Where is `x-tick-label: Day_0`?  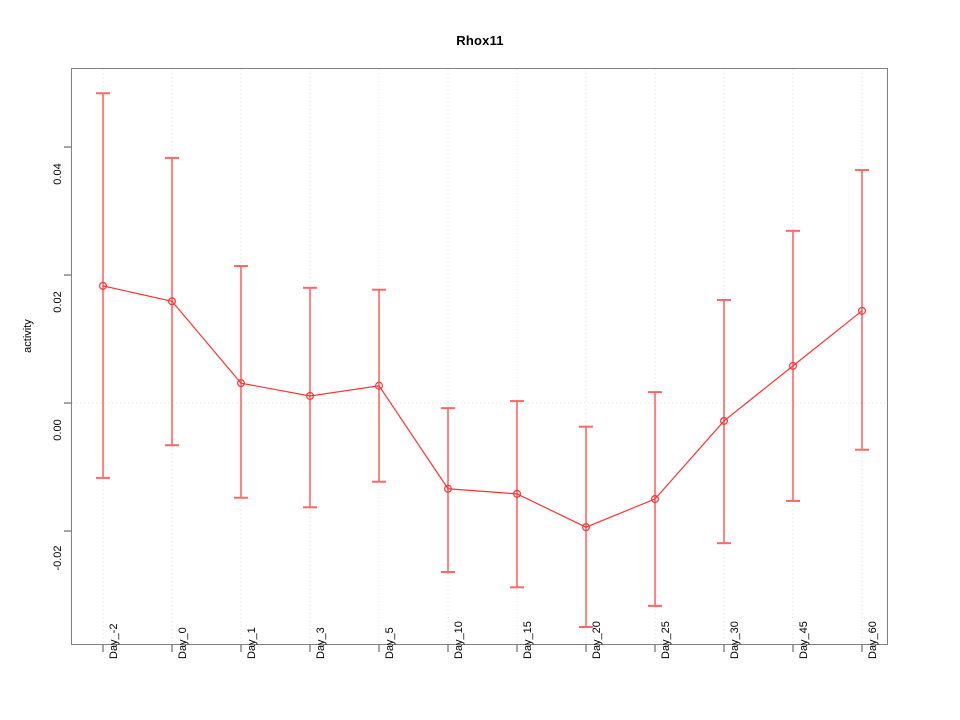 x-tick-label: Day_0 is located at coordinates (183, 643).